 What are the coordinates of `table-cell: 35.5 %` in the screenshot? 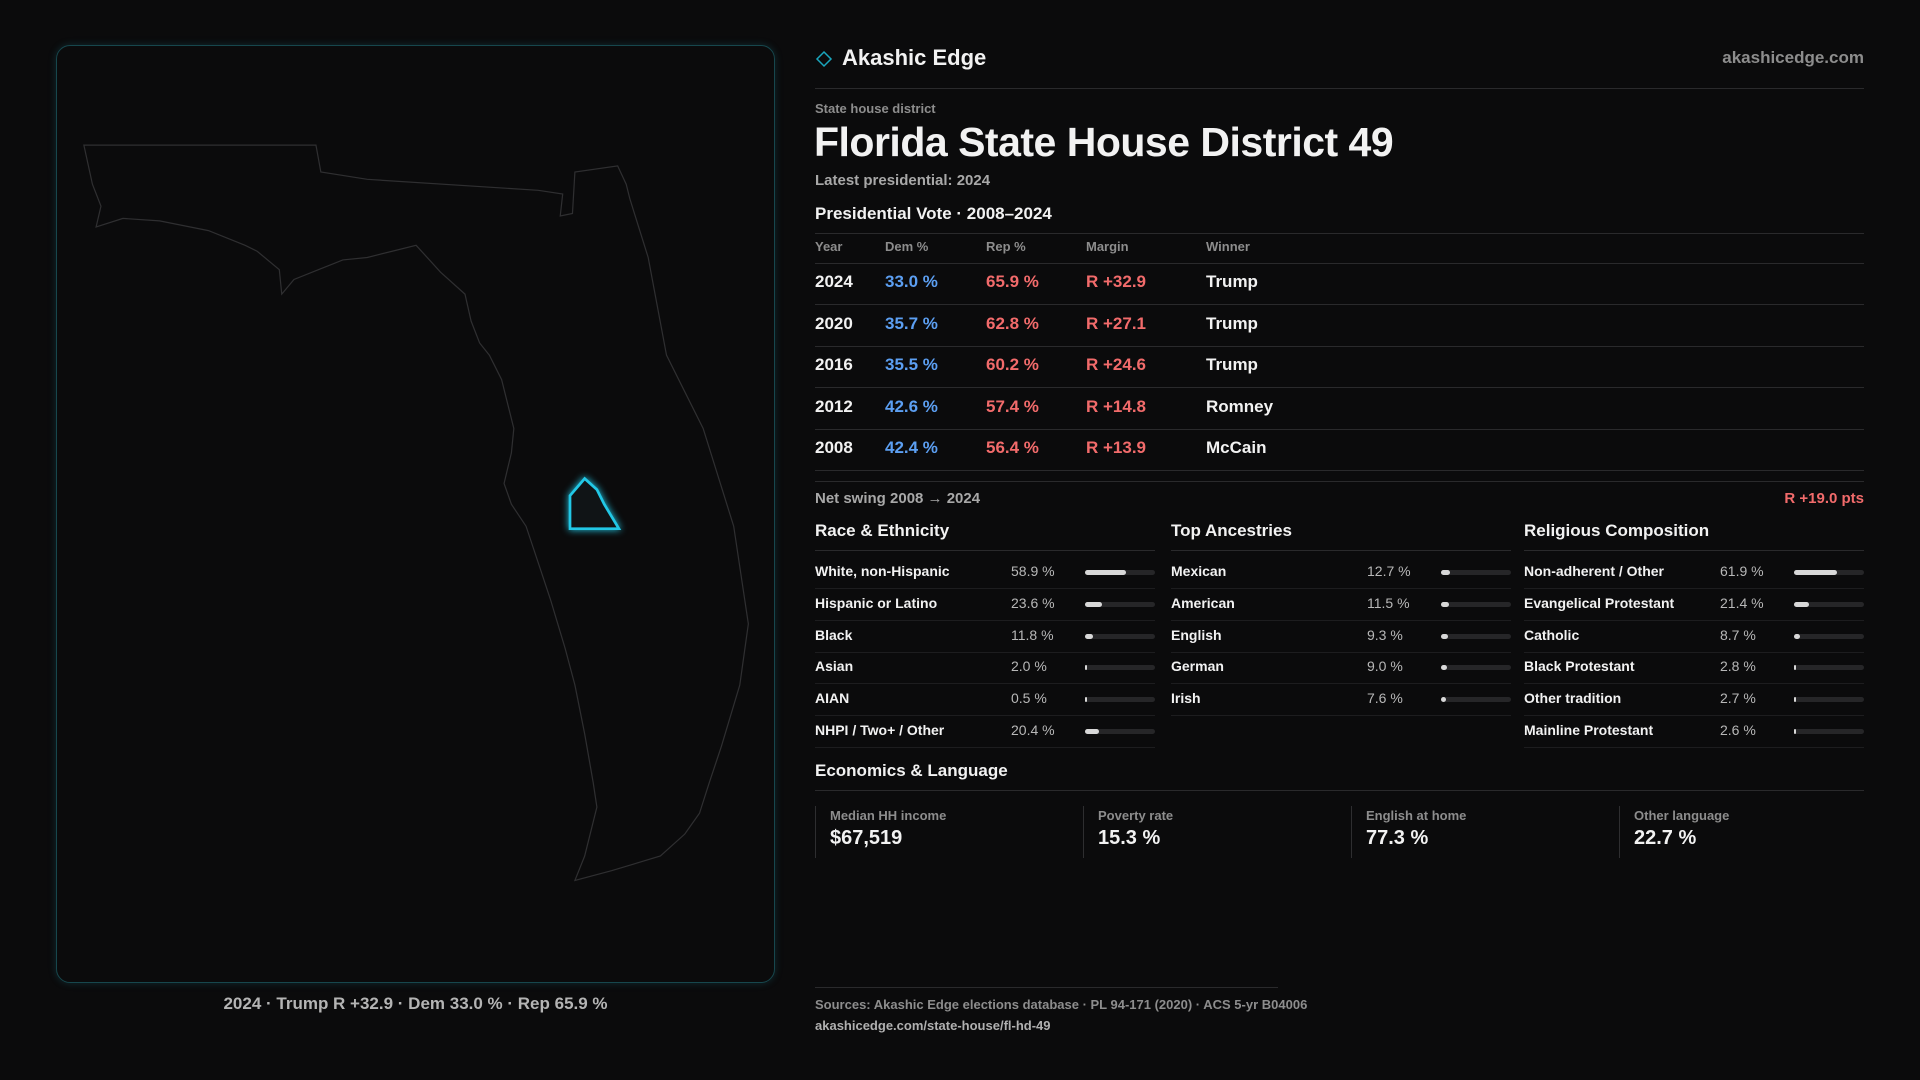 It's located at (911, 365).